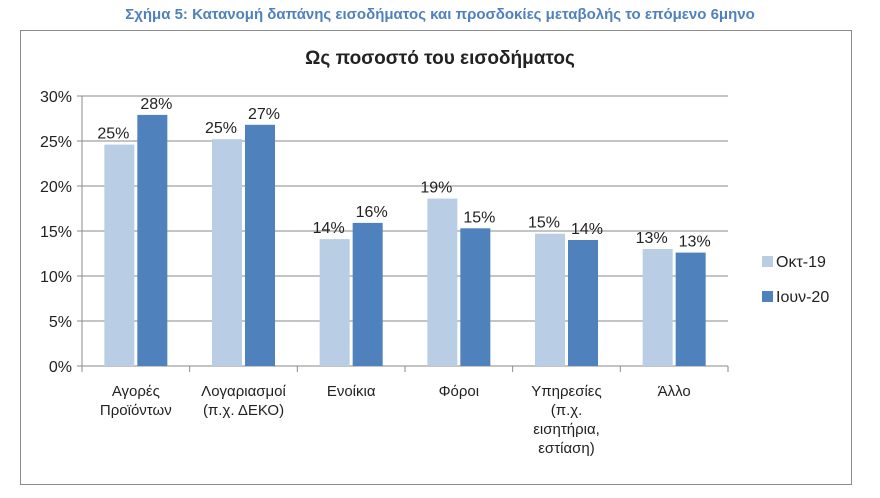 This screenshot has width=880, height=498. What do you see at coordinates (243, 410) in the screenshot?
I see `x-tick-label: (π.χ. ΔΕΚΟ)` at bounding box center [243, 410].